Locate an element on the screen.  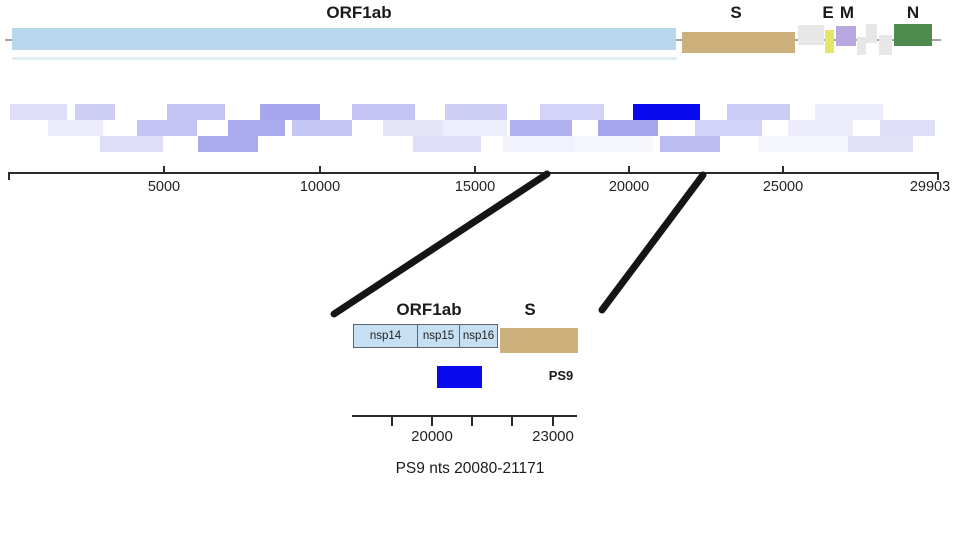
gene-label-orf1ab: ORF1ab is located at coordinates (359, 12).